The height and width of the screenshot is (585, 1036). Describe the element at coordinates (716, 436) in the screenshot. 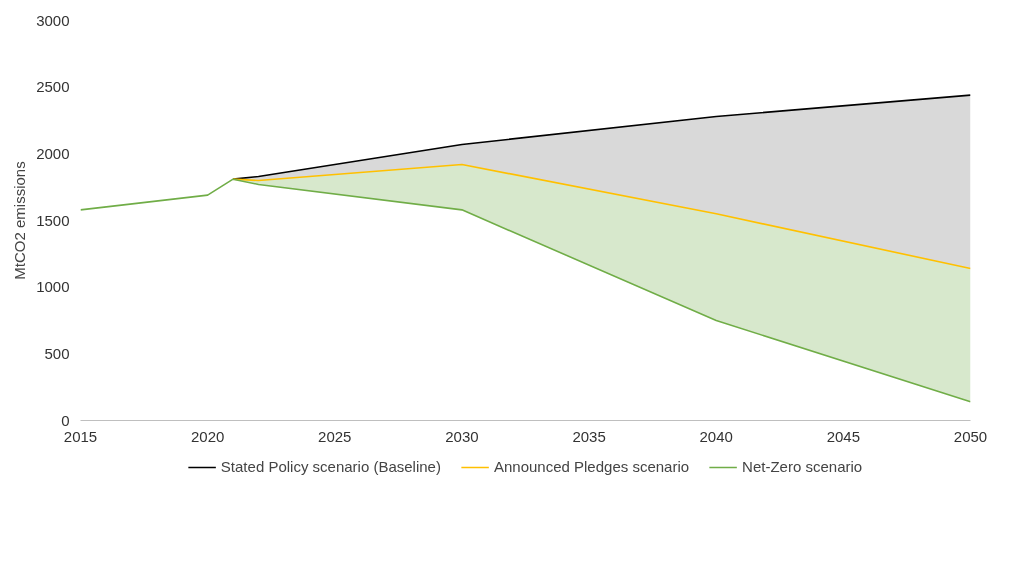

I see `x-tick-label: 2040` at that location.